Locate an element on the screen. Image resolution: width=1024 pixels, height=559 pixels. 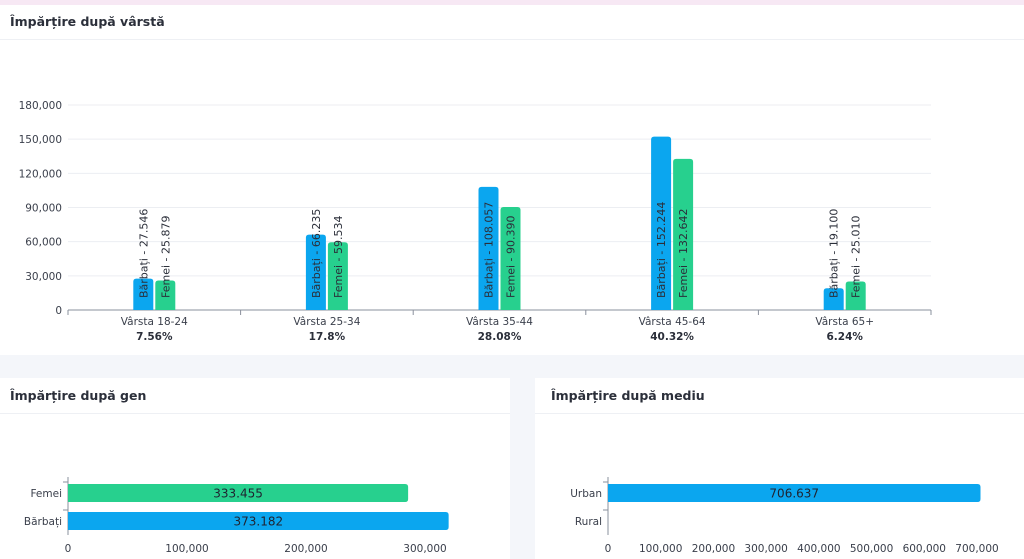
y-tick-label: 120,000 is located at coordinates (40, 174).